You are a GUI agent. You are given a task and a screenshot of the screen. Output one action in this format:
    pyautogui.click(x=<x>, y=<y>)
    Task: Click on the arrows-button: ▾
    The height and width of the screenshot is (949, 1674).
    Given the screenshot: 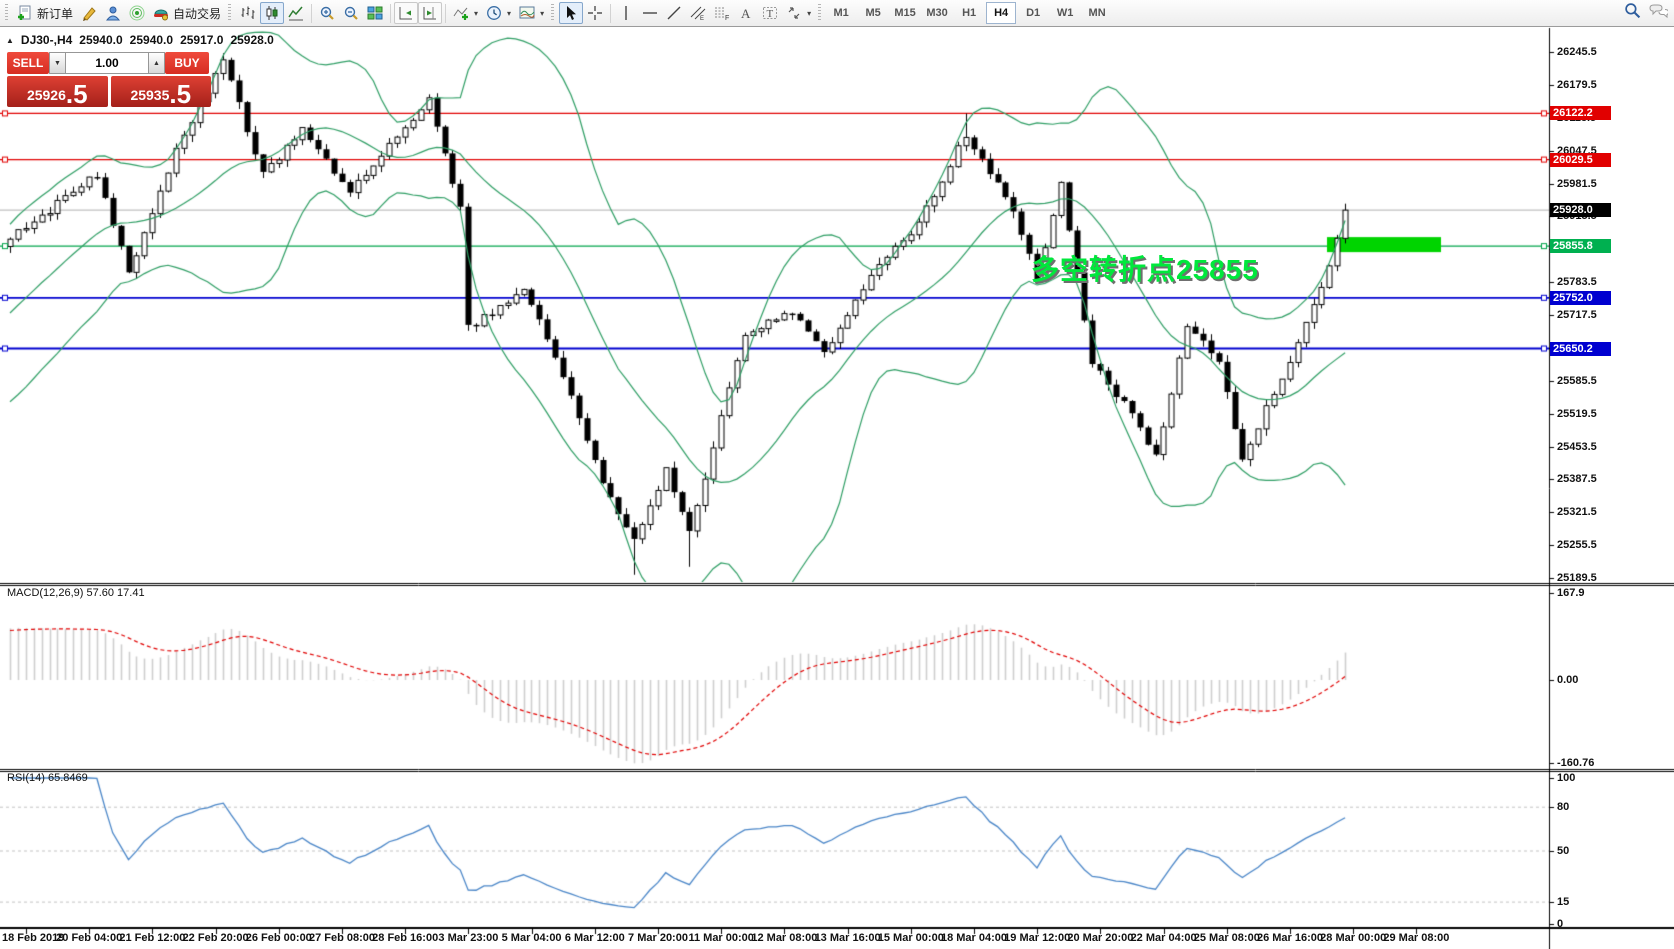 What is the action you would take?
    pyautogui.click(x=798, y=13)
    